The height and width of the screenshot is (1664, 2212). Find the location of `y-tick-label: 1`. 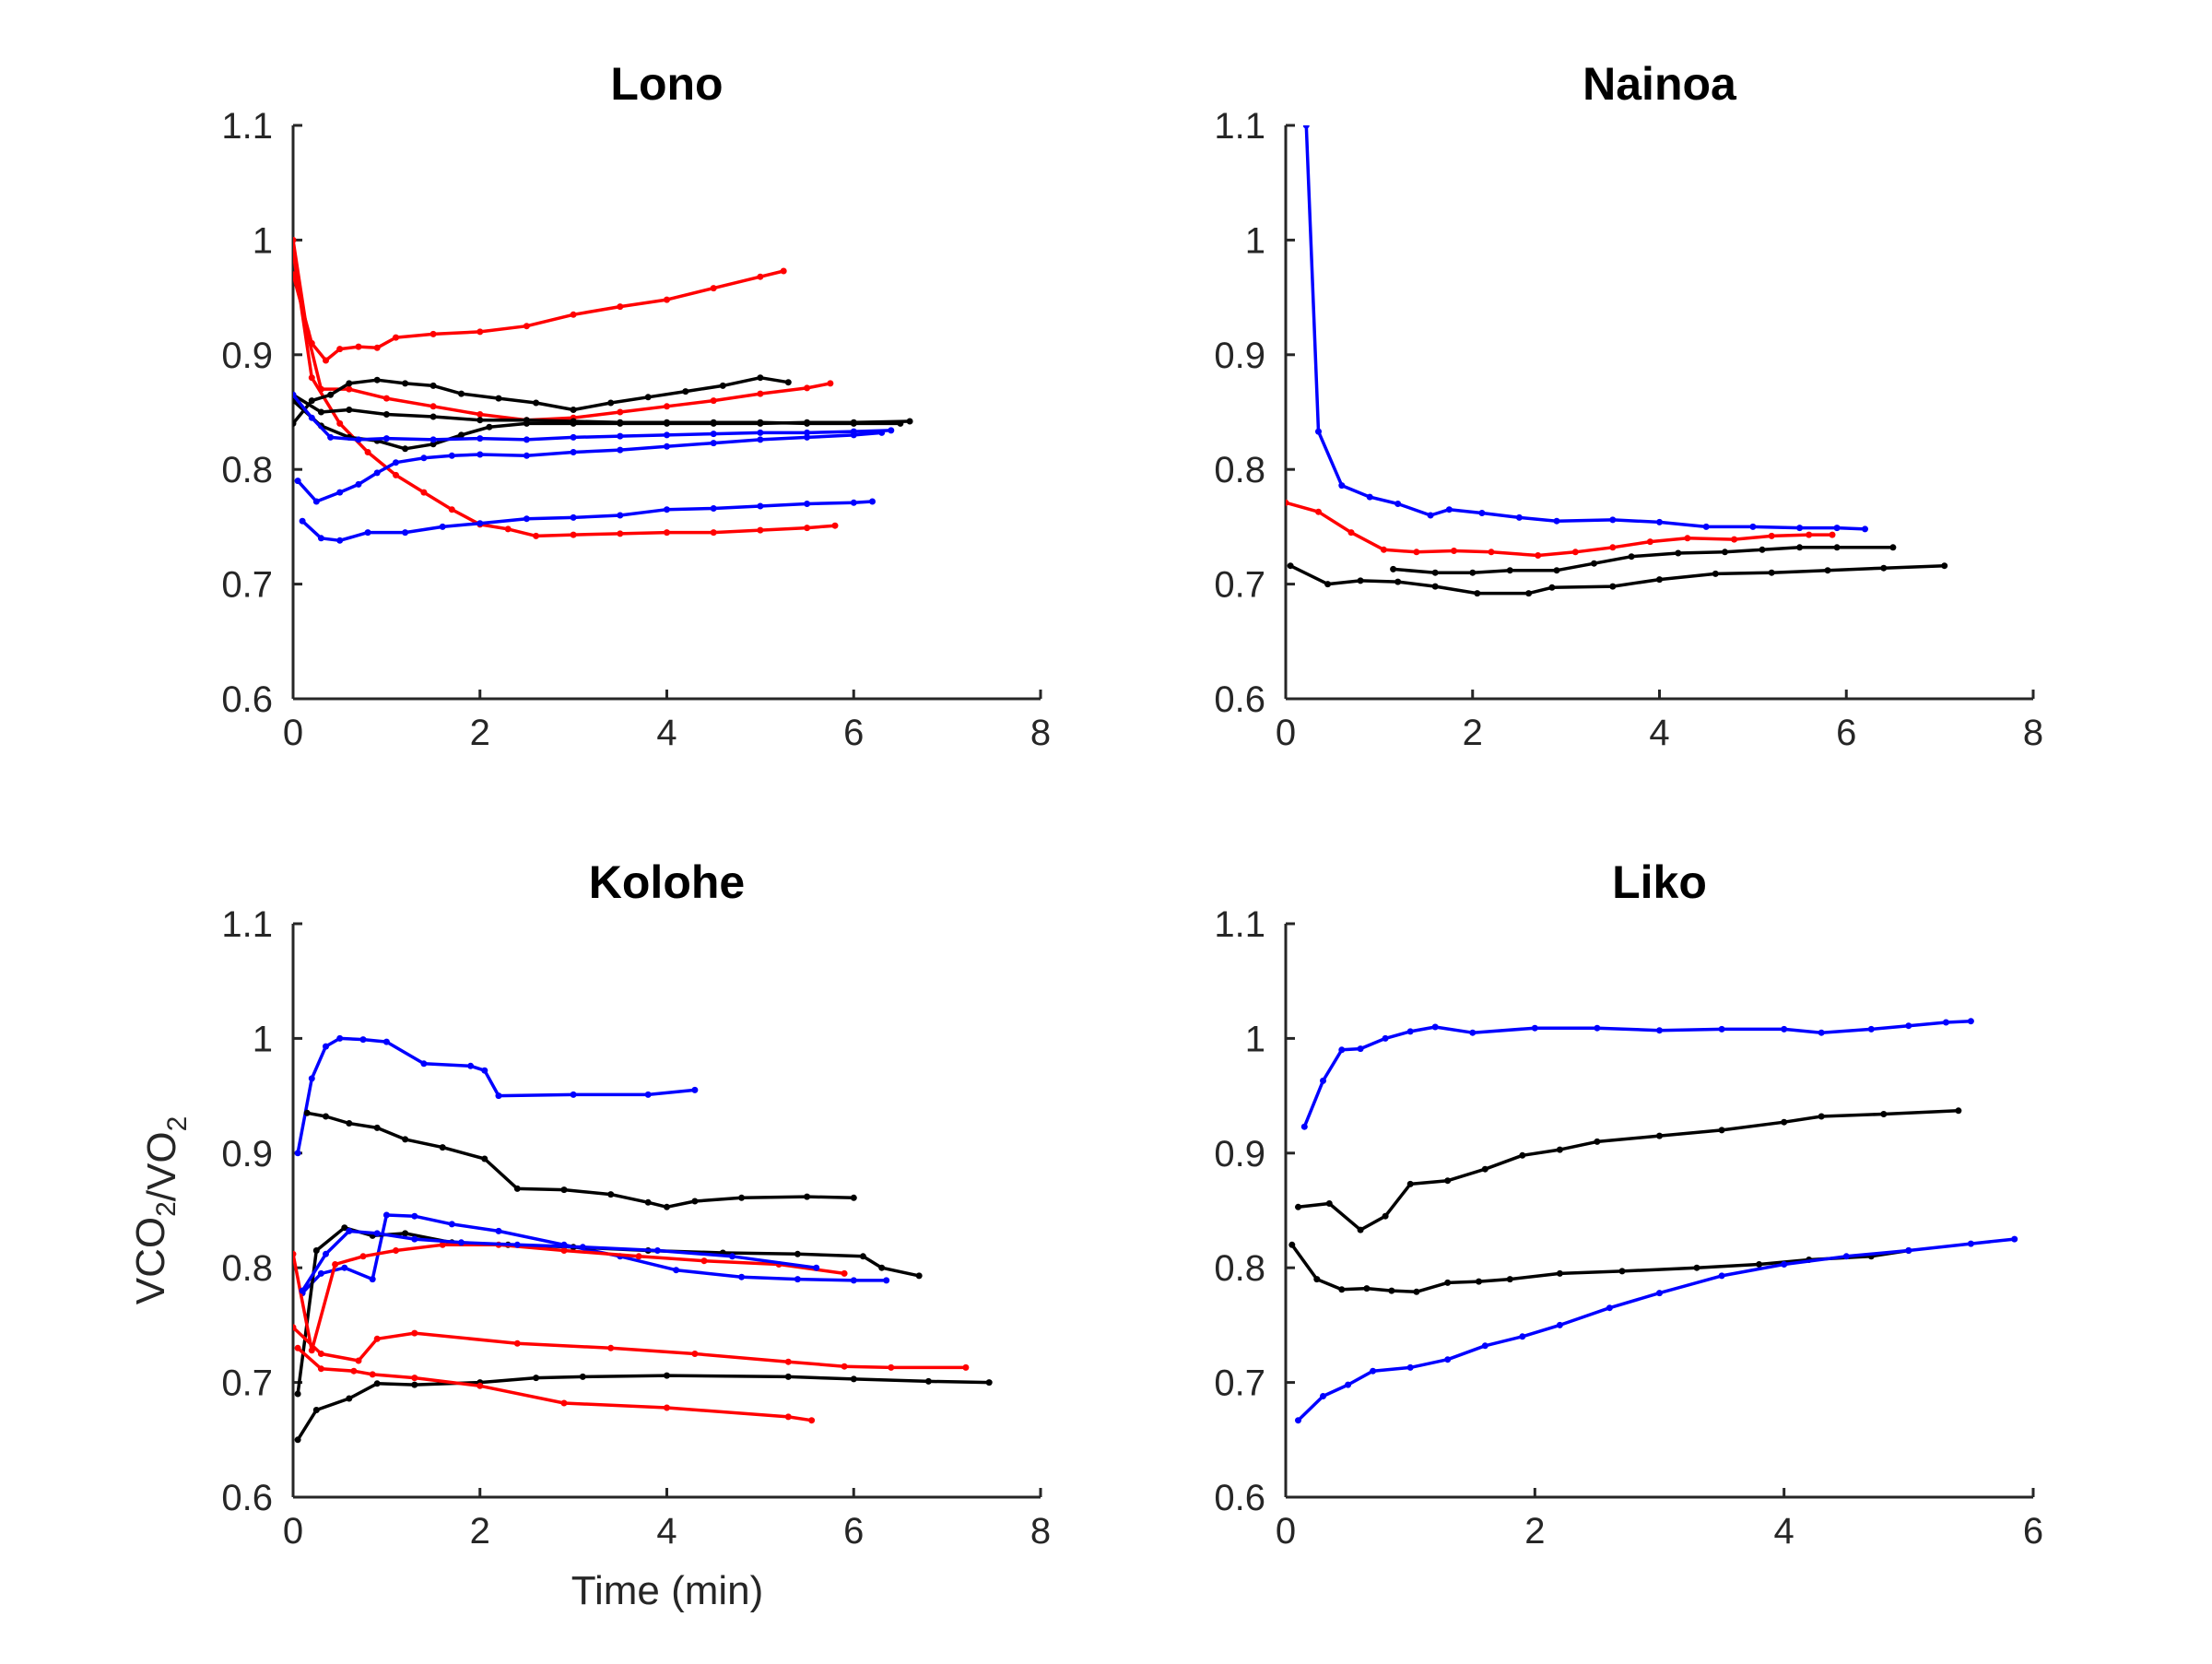

y-tick-label: 1 is located at coordinates (1255, 240).